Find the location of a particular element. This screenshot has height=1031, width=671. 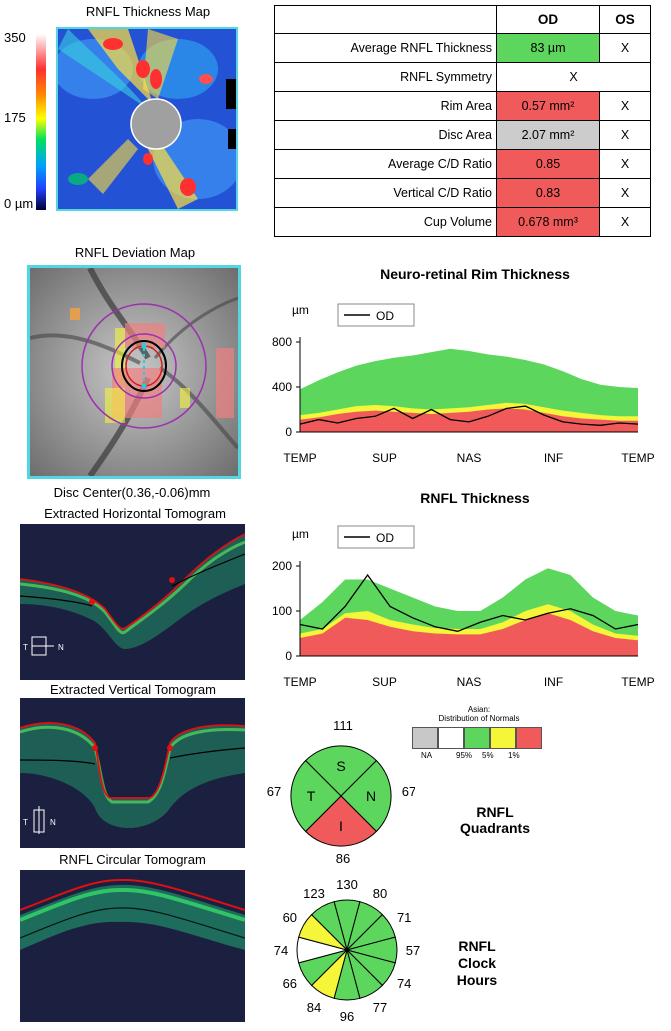

horizontal-orient-left: T is located at coordinates (25, 647).